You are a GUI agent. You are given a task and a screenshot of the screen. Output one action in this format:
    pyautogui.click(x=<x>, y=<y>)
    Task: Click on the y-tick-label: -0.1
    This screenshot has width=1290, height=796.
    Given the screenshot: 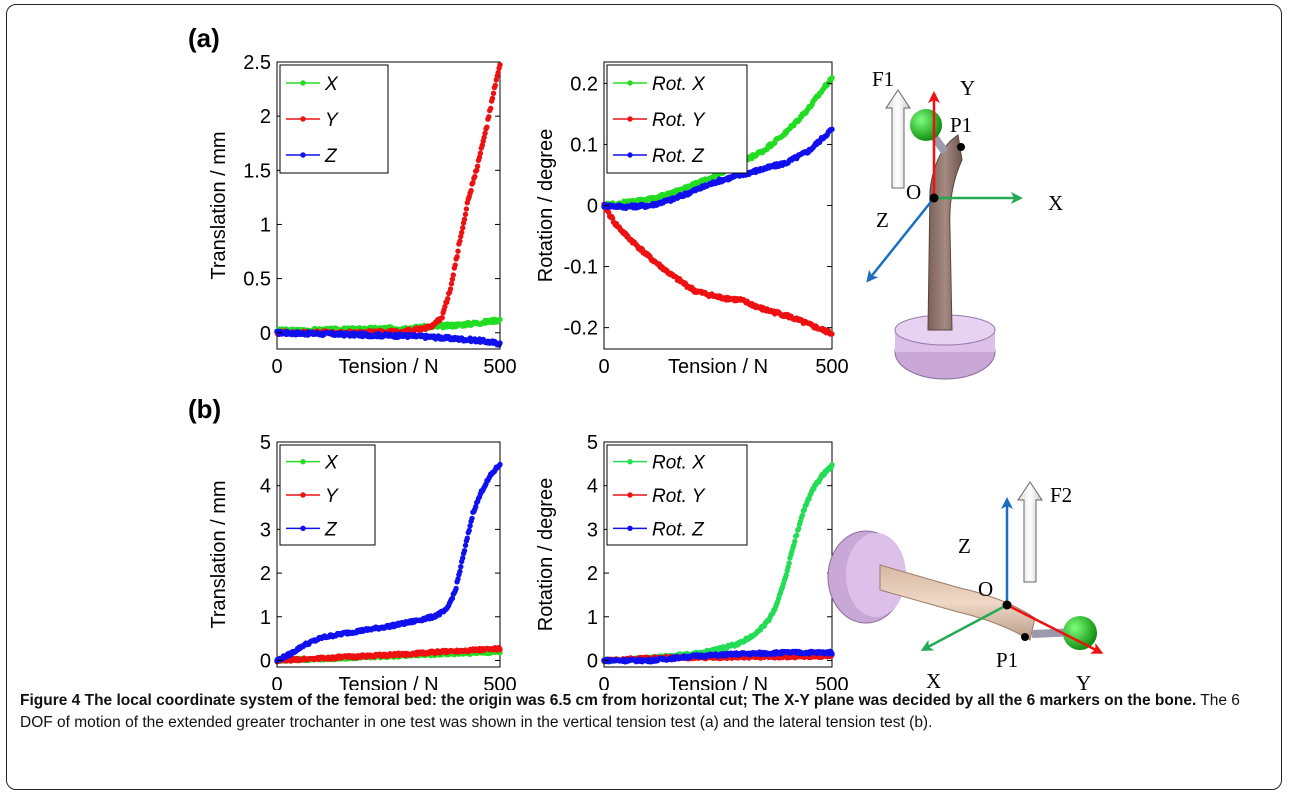 What is the action you would take?
    pyautogui.click(x=581, y=268)
    